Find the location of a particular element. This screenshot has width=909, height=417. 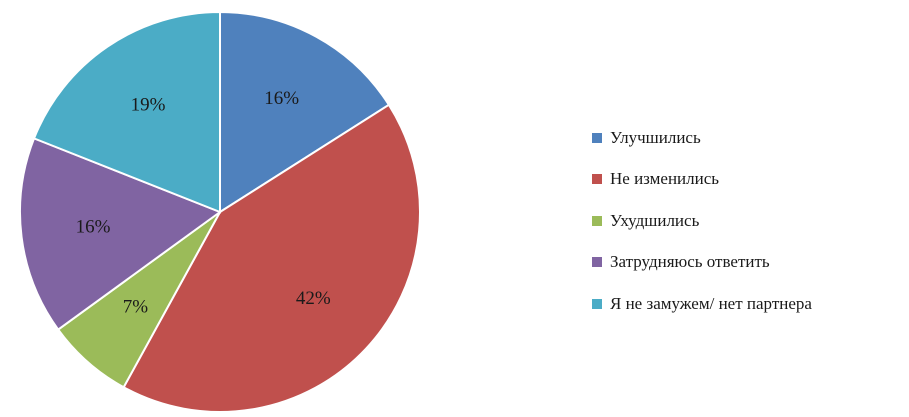

legend-item: Я не замужем/ нет партнера is located at coordinates (747, 304).